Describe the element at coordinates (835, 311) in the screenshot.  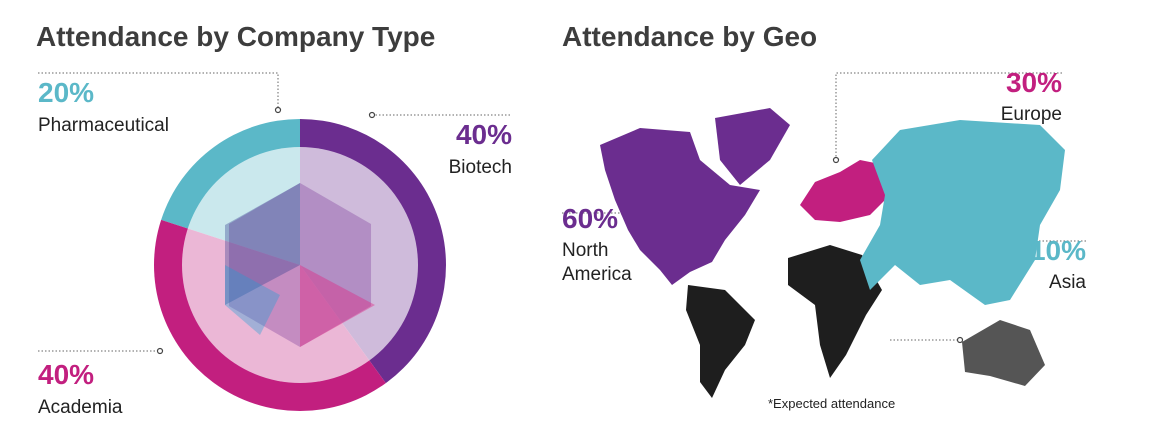
I see `africa` at that location.